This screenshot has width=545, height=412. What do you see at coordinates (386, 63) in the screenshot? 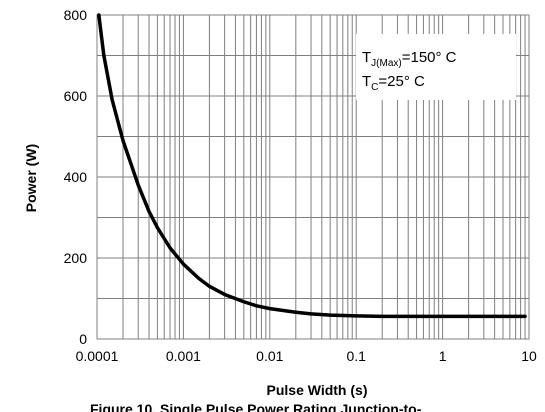
I see `annotation-line-1-sub: J(Max)` at bounding box center [386, 63].